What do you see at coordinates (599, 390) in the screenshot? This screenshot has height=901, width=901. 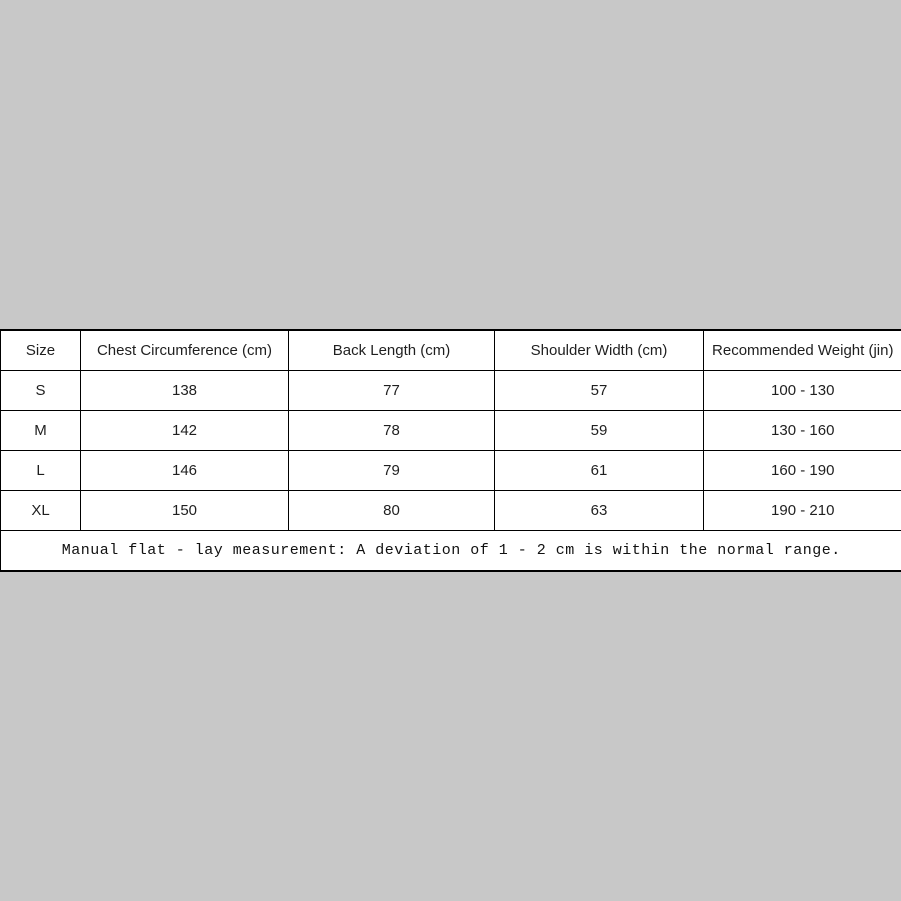 I see `cell-shoulder-width: 57` at bounding box center [599, 390].